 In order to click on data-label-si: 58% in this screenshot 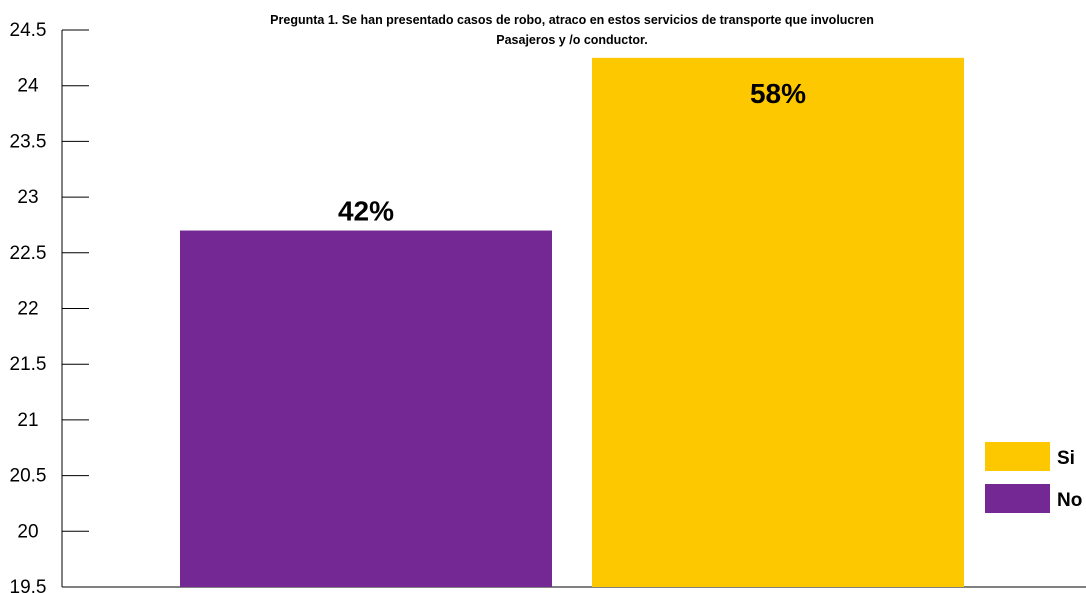, I will do `click(778, 93)`.